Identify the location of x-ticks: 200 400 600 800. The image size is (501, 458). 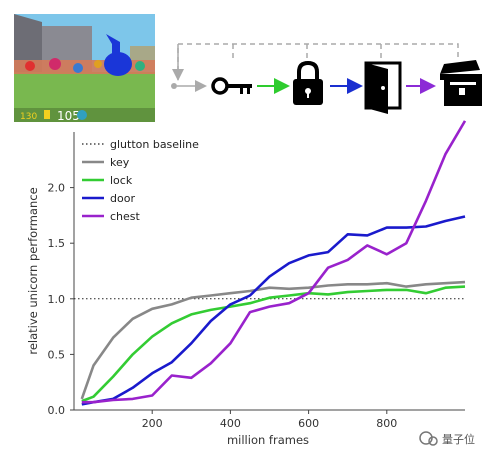
(269, 420).